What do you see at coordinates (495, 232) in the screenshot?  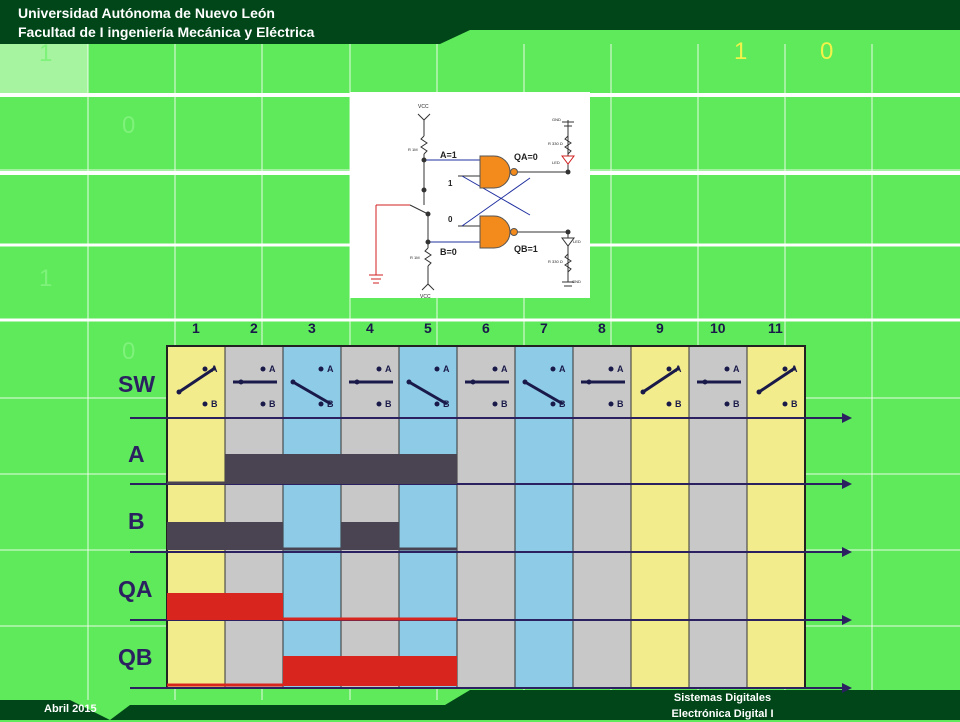 I see `nand-gate-bottom` at bounding box center [495, 232].